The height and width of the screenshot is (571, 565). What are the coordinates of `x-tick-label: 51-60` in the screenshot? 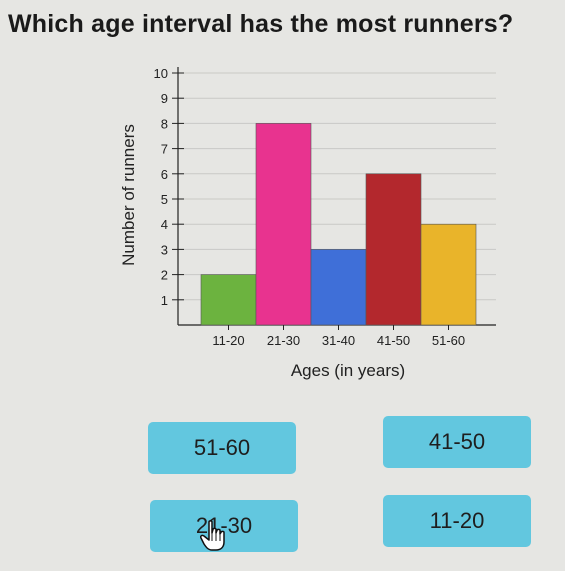 It's located at (448, 340).